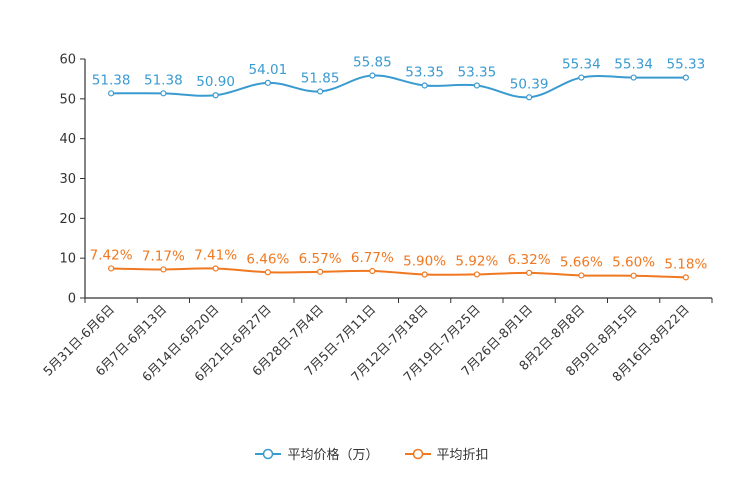 This screenshot has width=744, height=496. What do you see at coordinates (67, 99) in the screenshot?
I see `y-tick-label: 50` at bounding box center [67, 99].